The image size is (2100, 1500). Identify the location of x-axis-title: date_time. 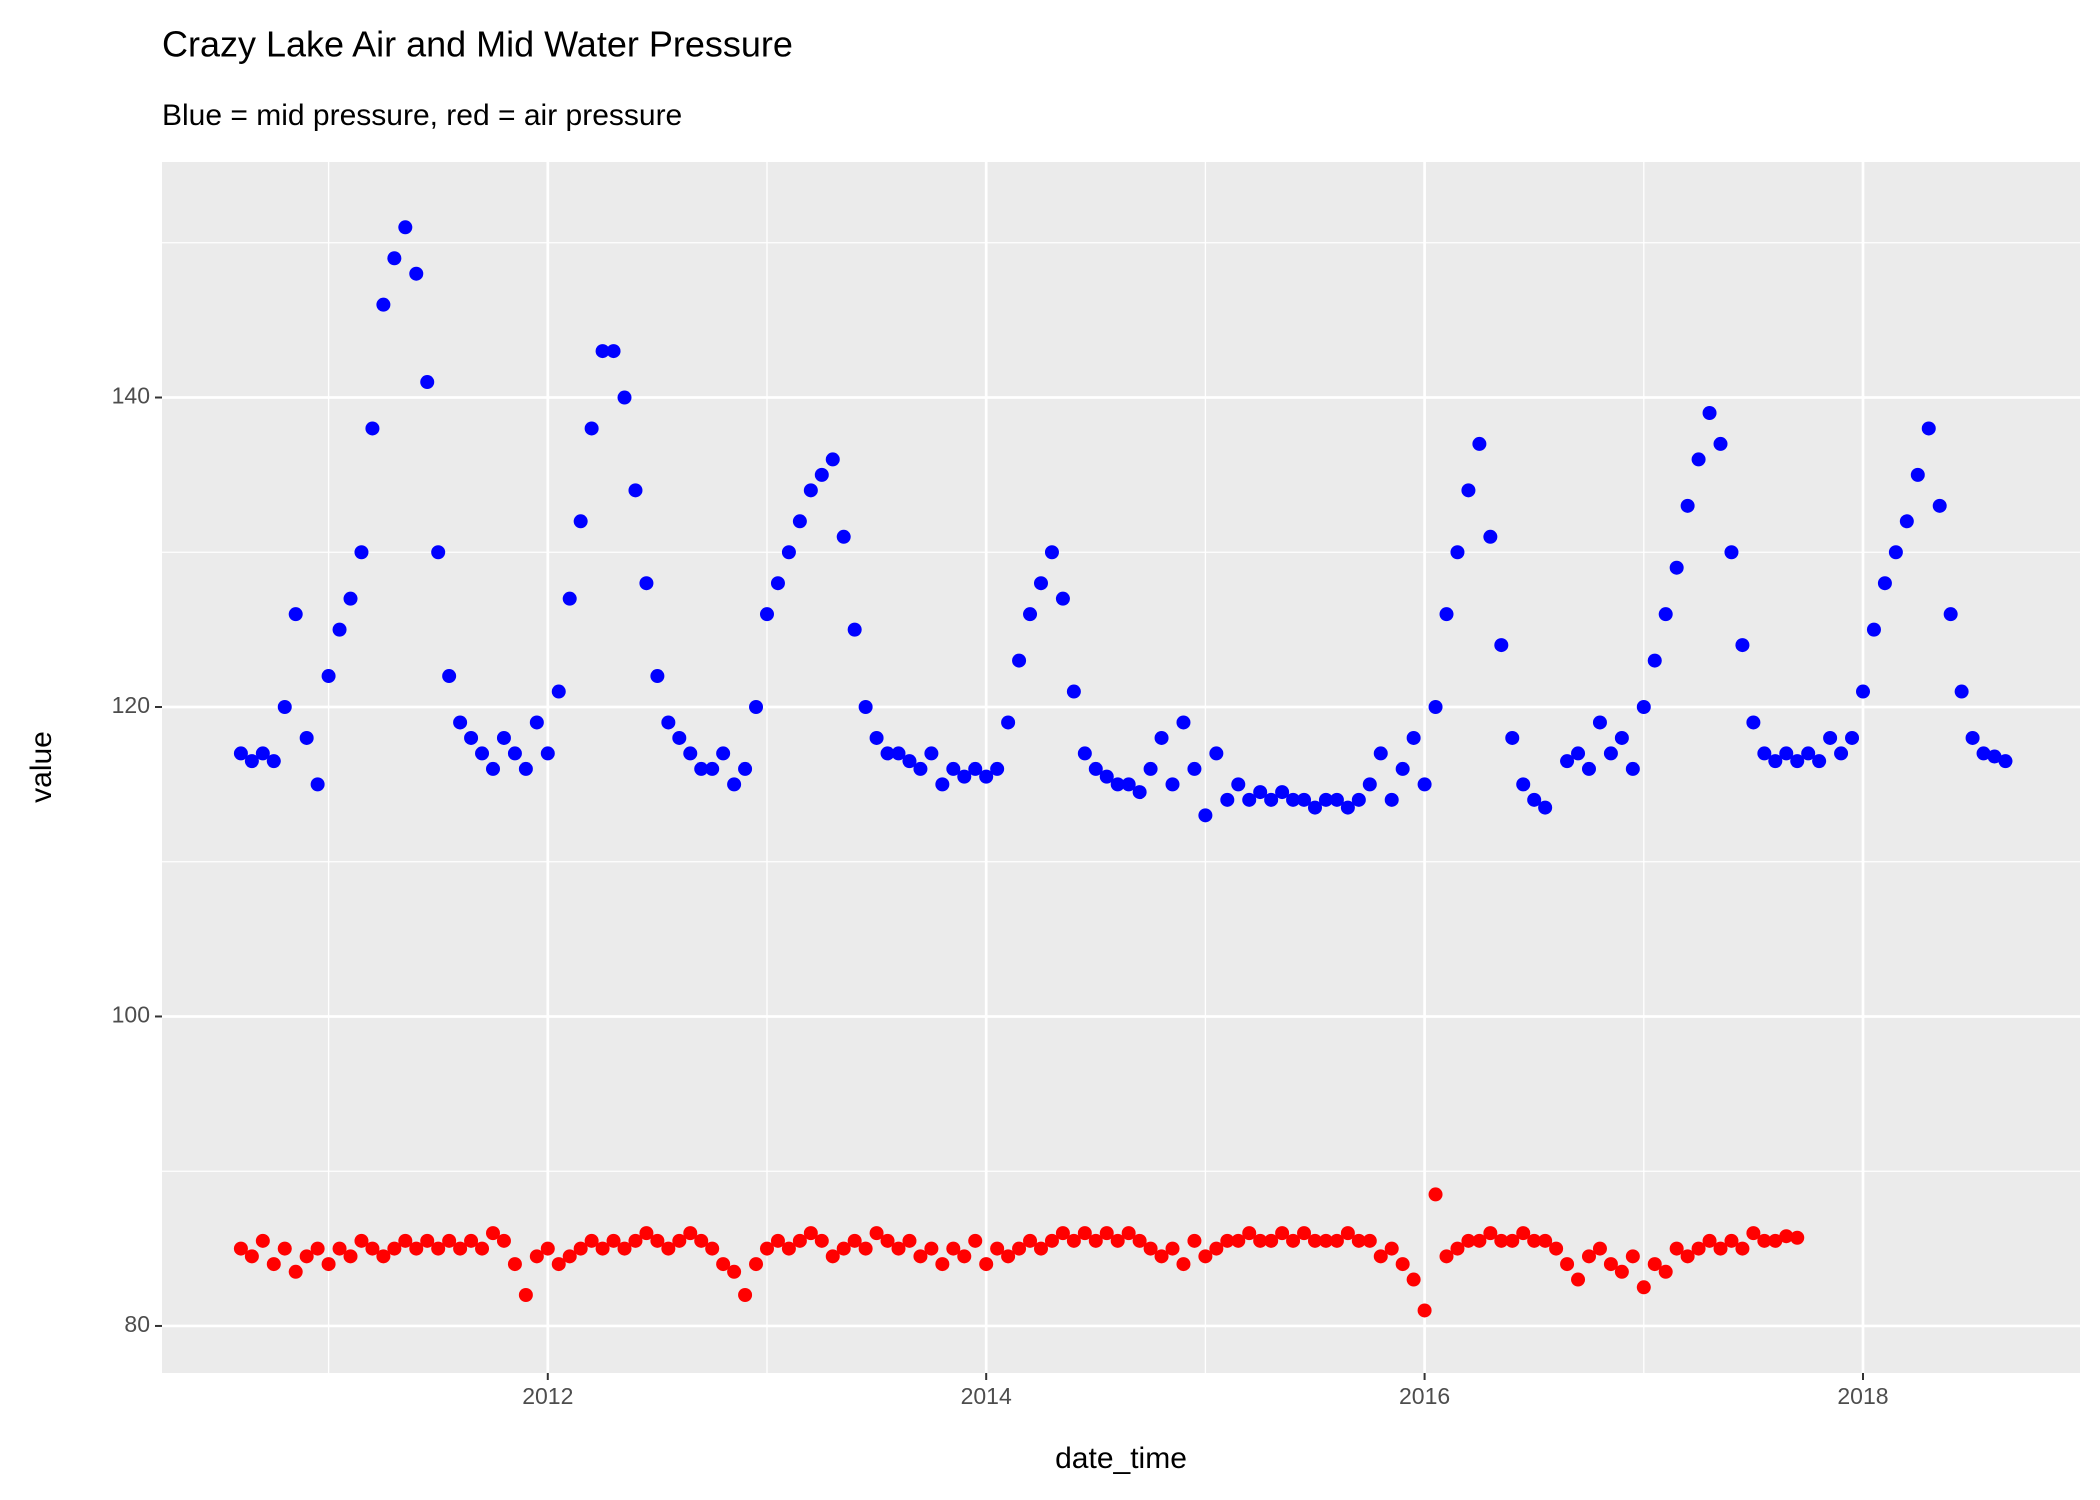
(1121, 1458).